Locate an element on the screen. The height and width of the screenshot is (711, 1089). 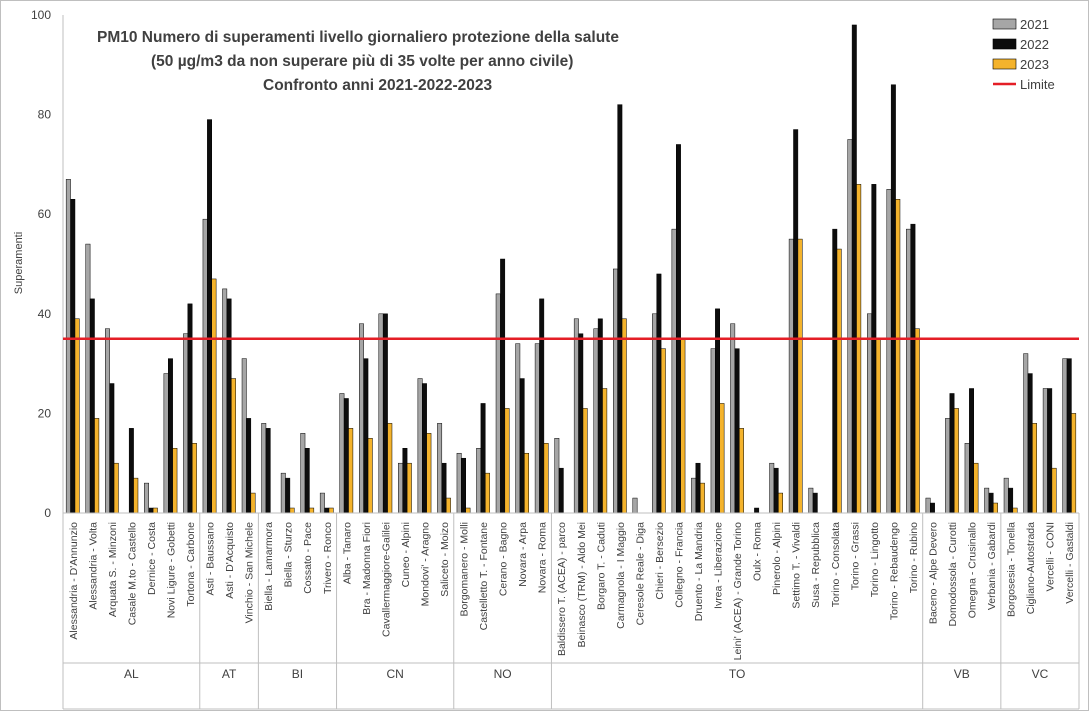
chart-title-line-3: Confronto anni 2021-2022-2023 is located at coordinates (378, 85).